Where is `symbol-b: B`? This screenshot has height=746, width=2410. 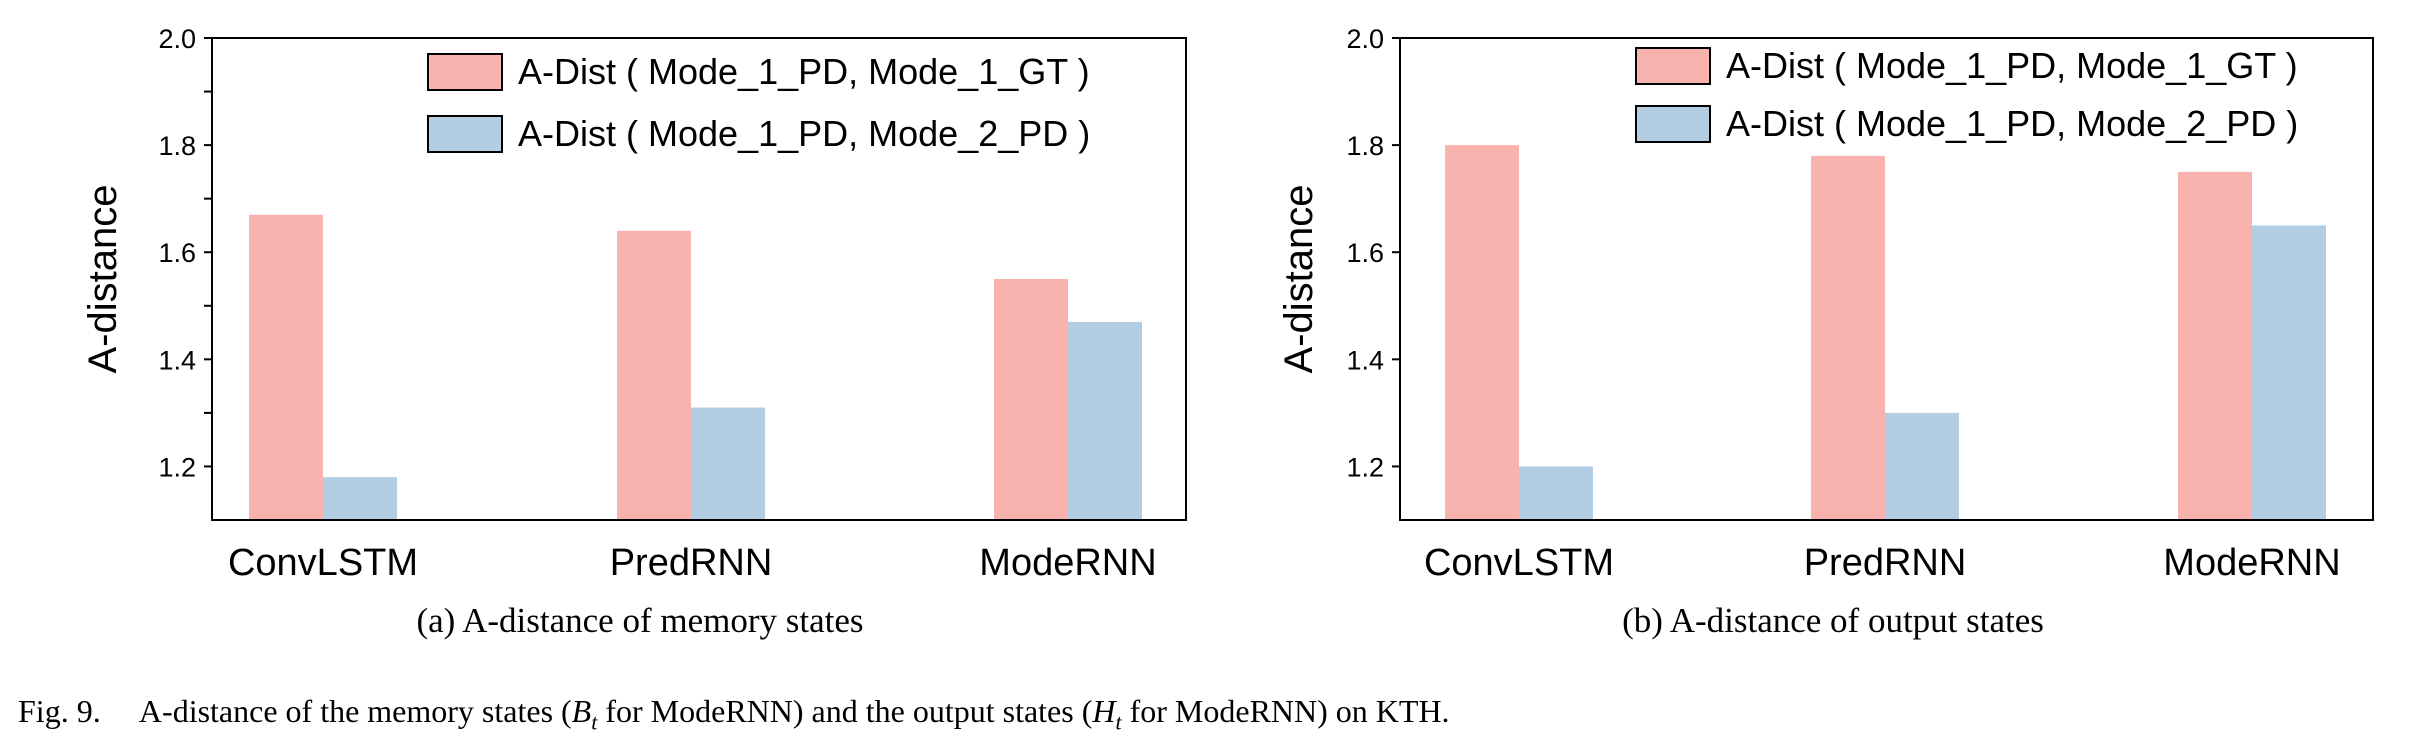 symbol-b: B is located at coordinates (581, 711).